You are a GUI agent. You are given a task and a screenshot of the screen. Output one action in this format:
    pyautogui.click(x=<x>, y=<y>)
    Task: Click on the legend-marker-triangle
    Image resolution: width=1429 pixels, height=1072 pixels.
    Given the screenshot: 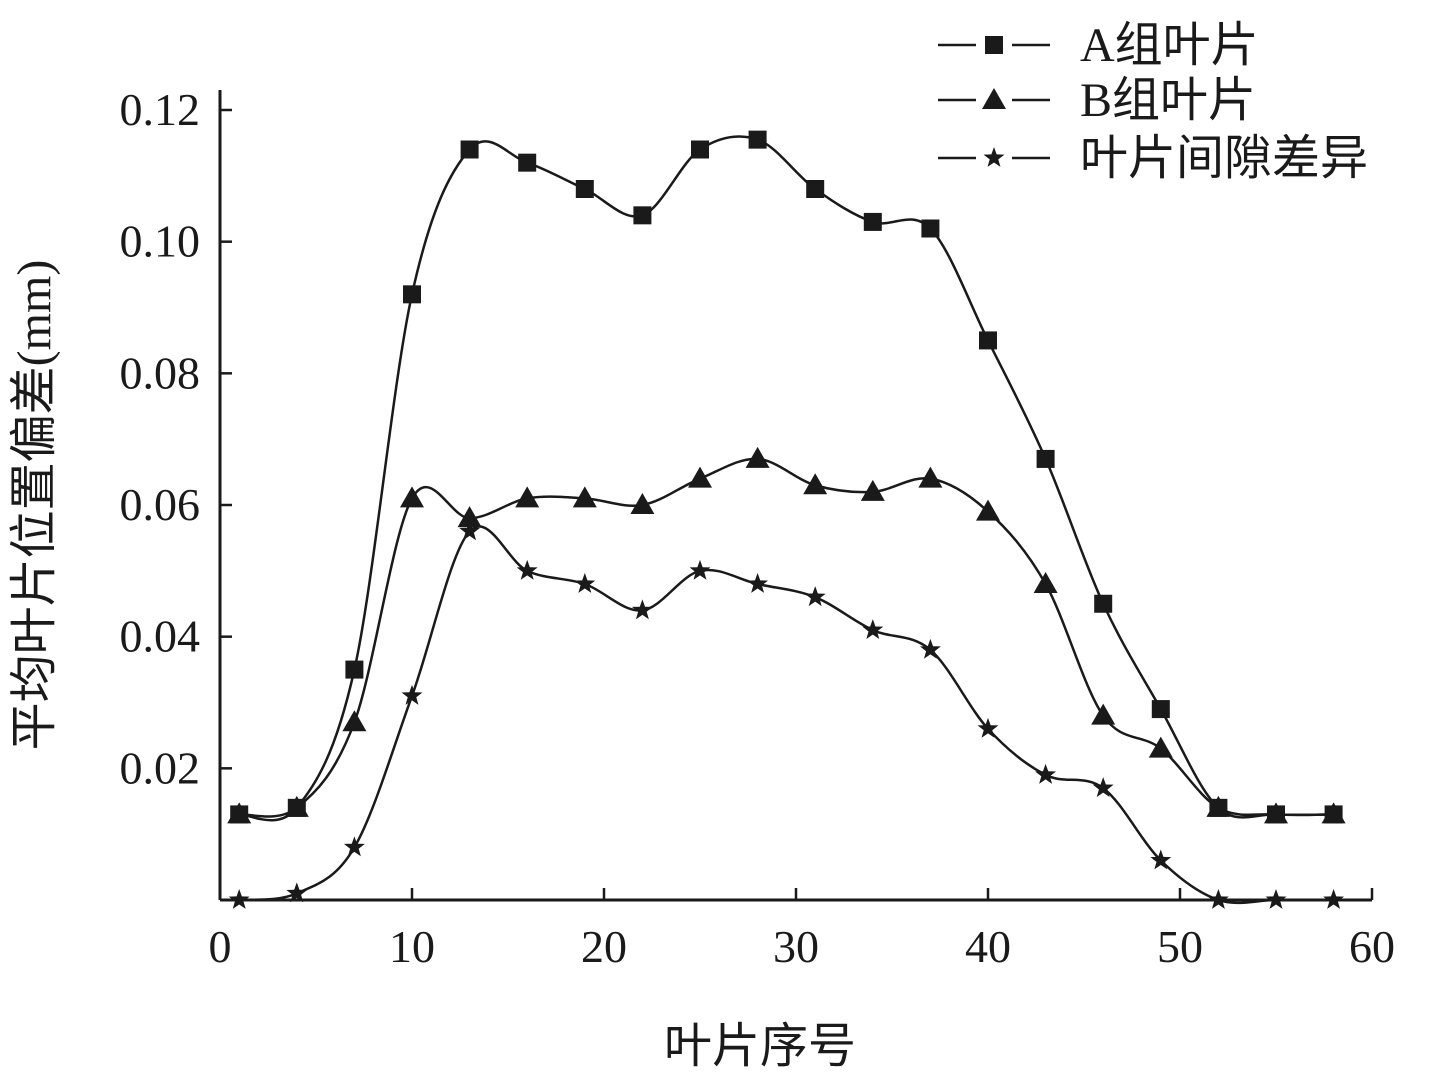 What is the action you would take?
    pyautogui.click(x=994, y=98)
    